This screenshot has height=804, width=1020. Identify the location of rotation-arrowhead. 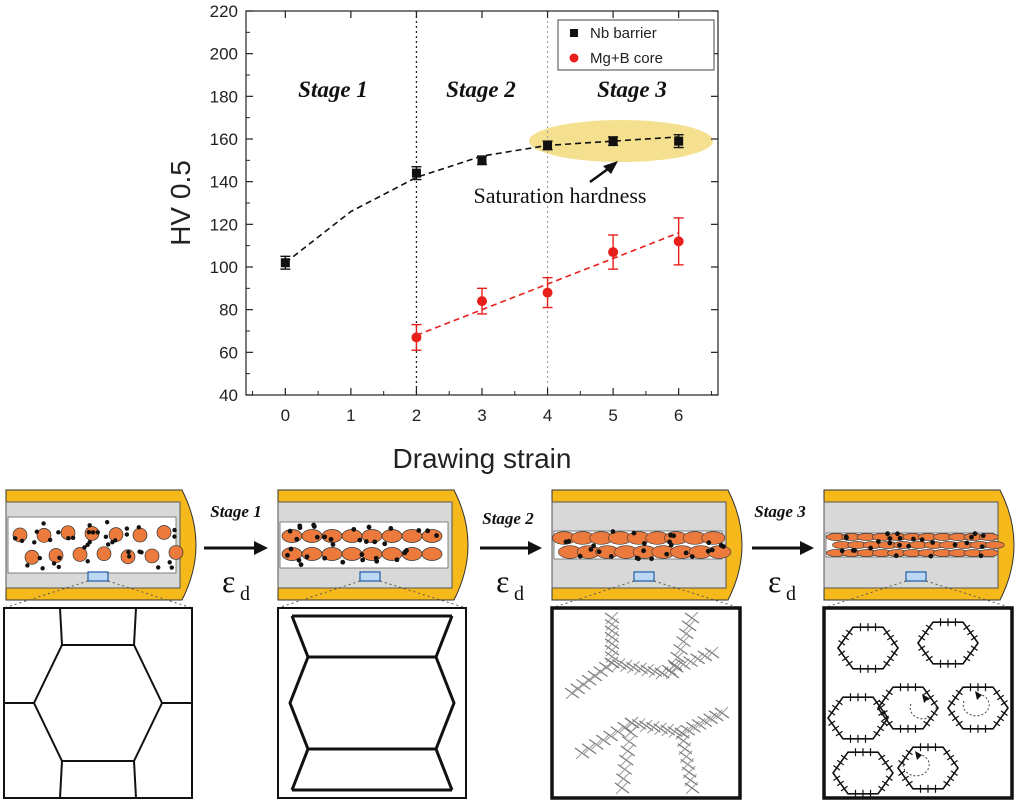
(978, 695).